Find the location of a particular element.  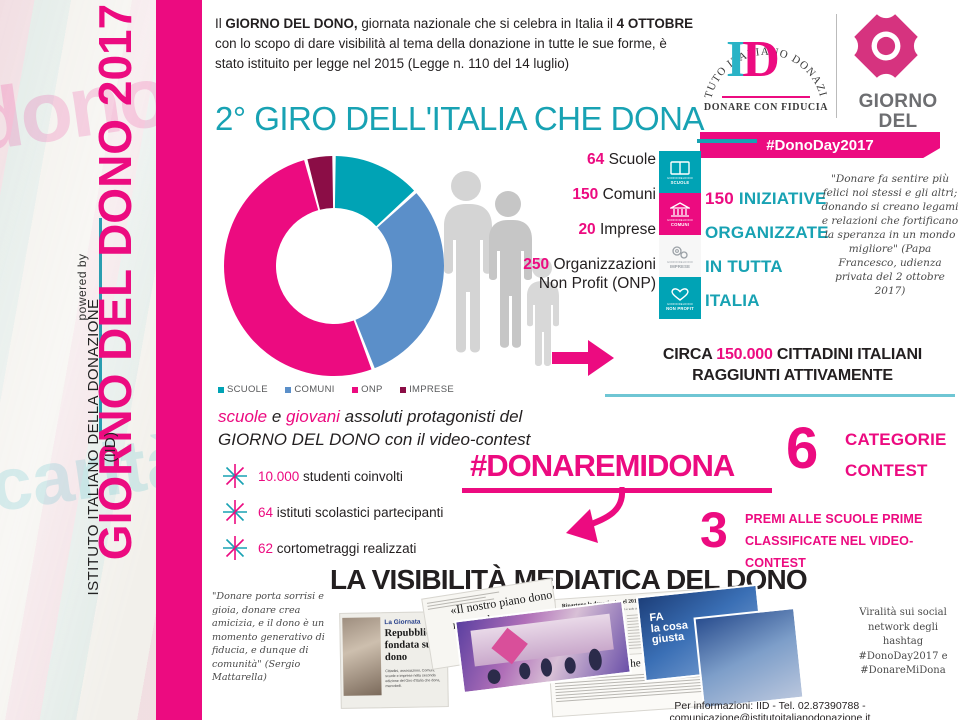

tv-caption-line3: giusta is located at coordinates (668, 639).